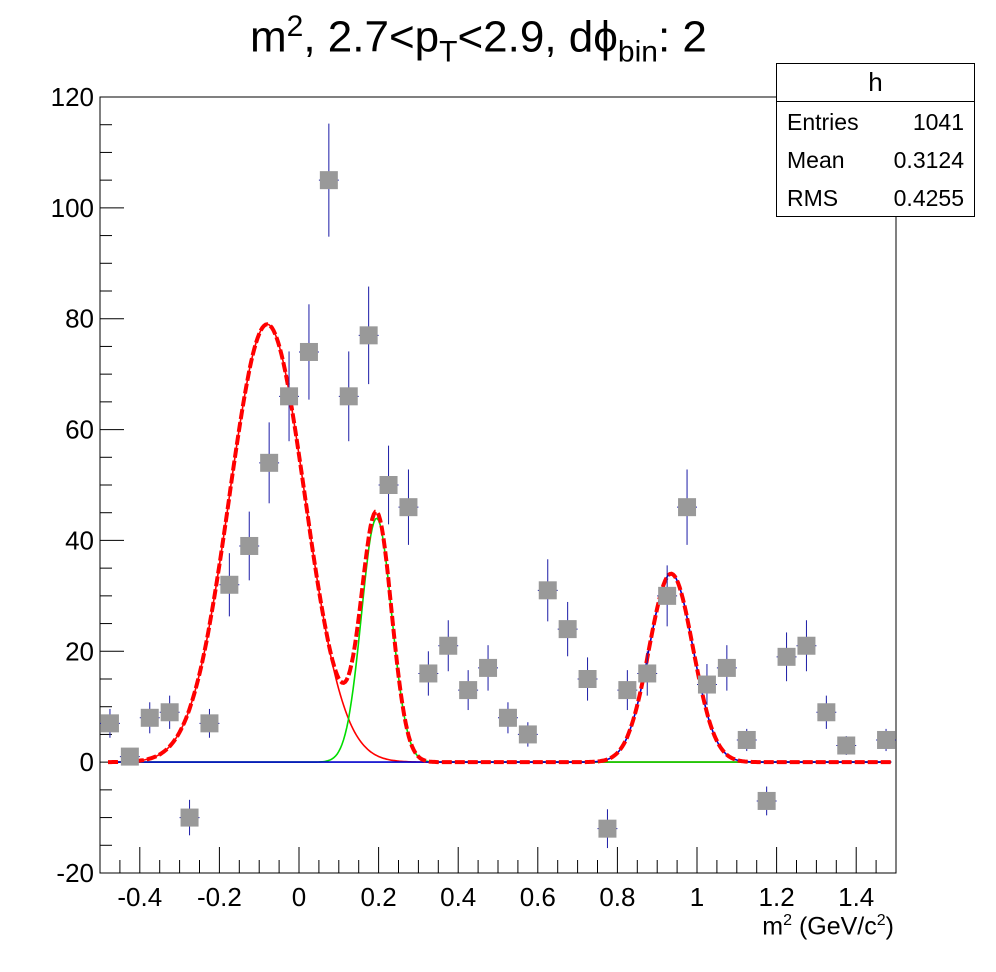  I want to click on stats-rms-value: 0.4255, so click(928, 198).